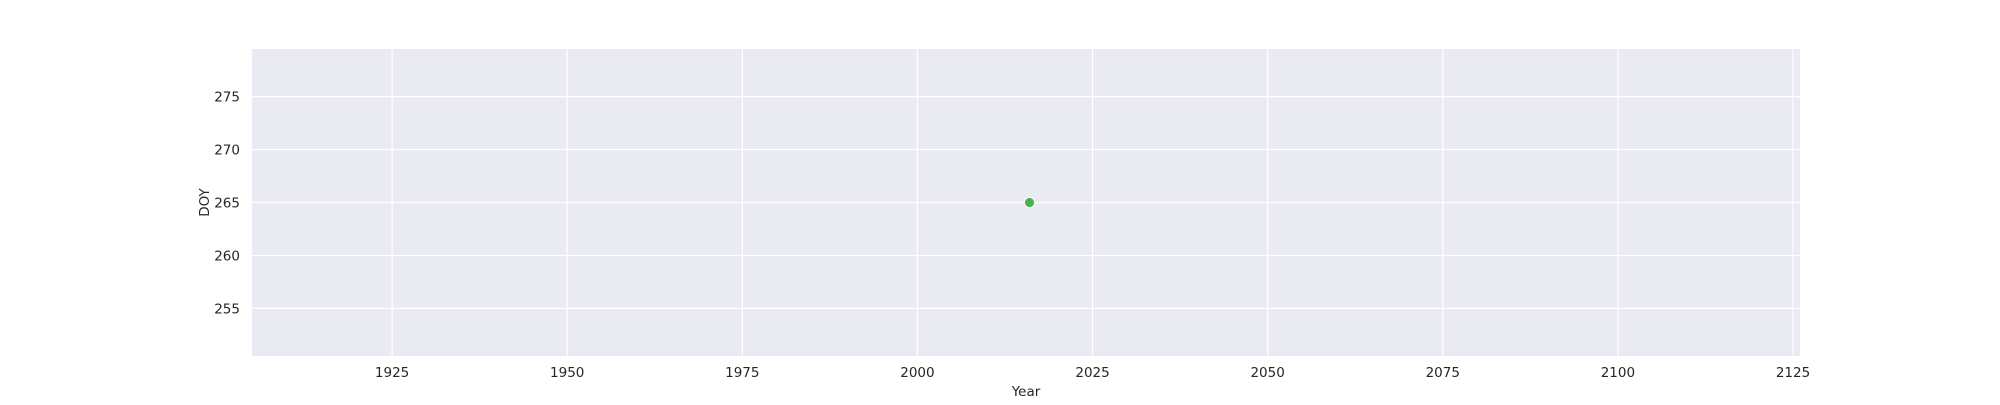 The height and width of the screenshot is (405, 2000). What do you see at coordinates (227, 309) in the screenshot?
I see `y-tick-label: 255` at bounding box center [227, 309].